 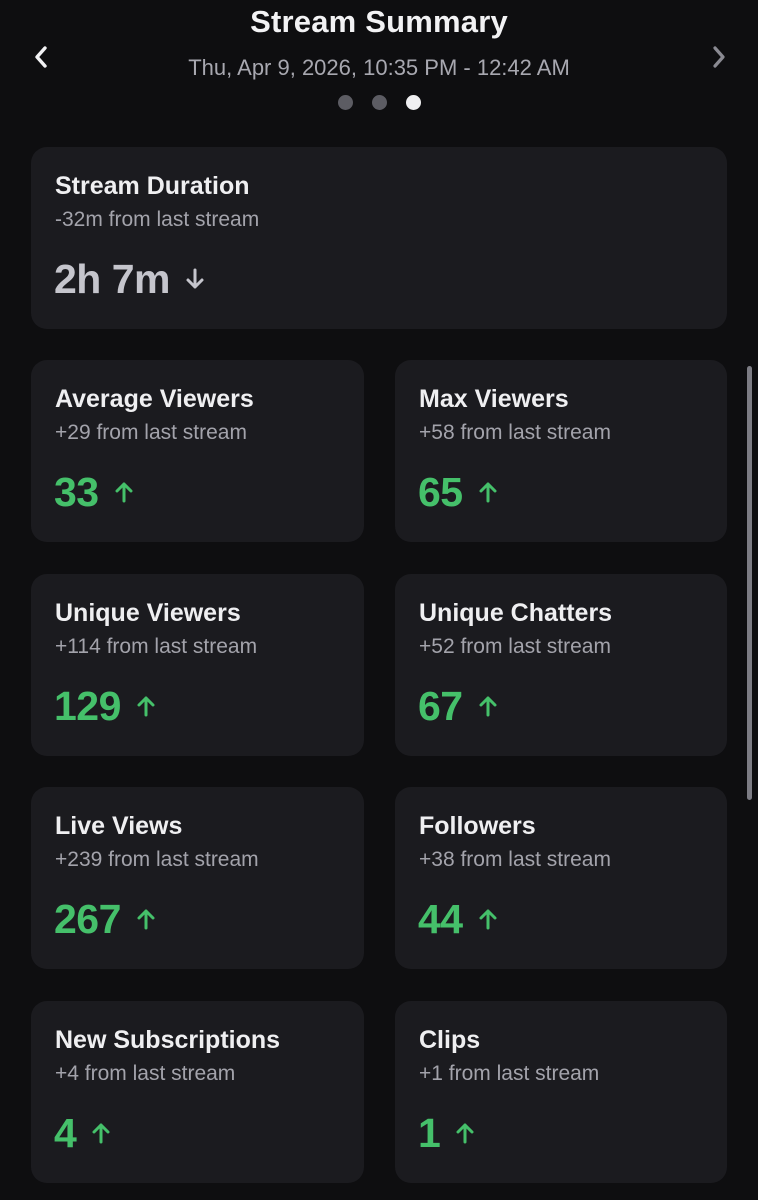 What do you see at coordinates (477, 826) in the screenshot?
I see `card-label: Followers` at bounding box center [477, 826].